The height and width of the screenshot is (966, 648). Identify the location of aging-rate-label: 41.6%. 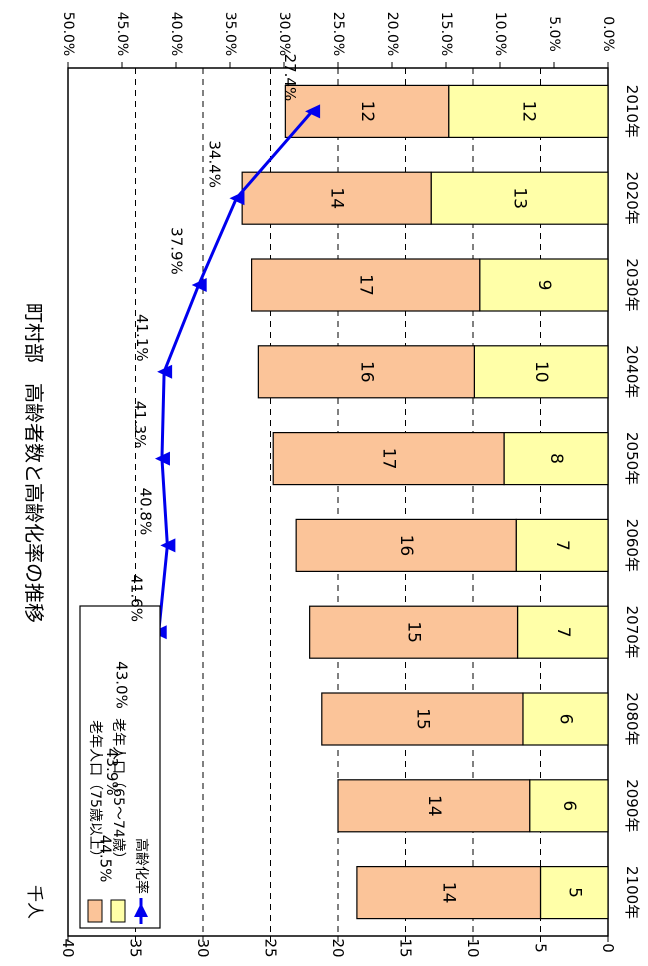
(137, 598).